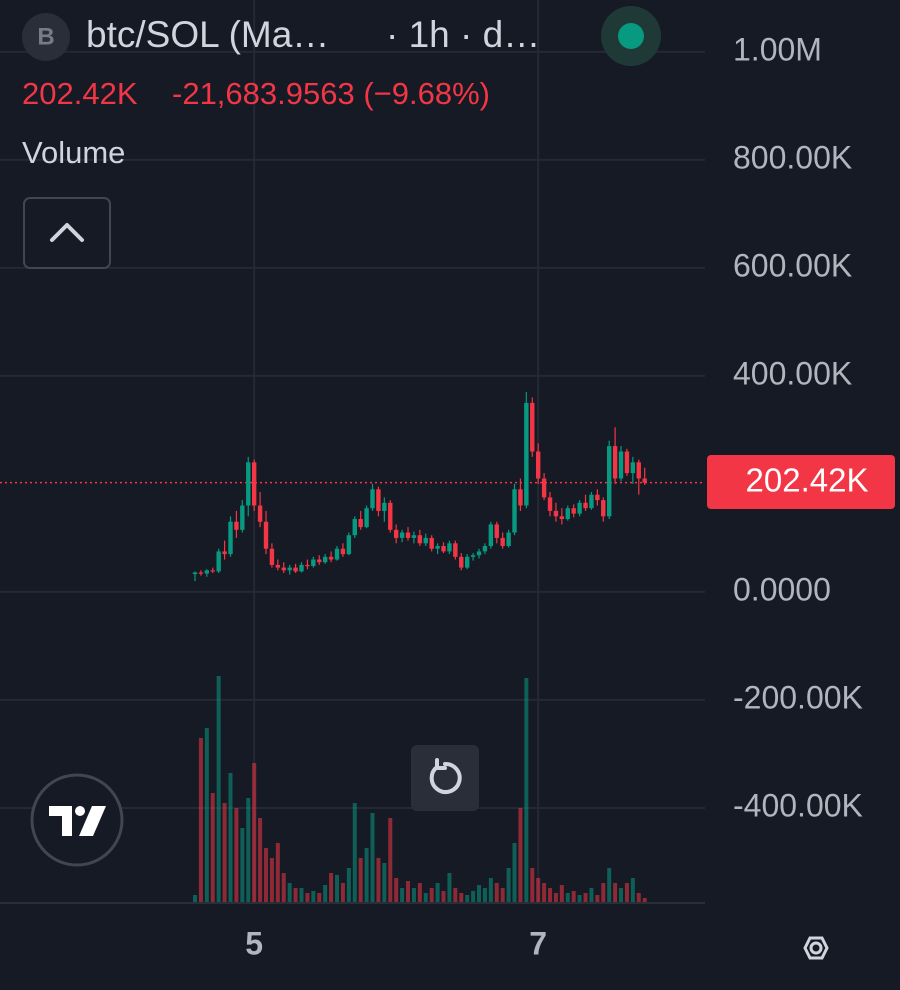 The width and height of the screenshot is (900, 990). What do you see at coordinates (777, 49) in the screenshot?
I see `y-tick-label: 1.00M` at bounding box center [777, 49].